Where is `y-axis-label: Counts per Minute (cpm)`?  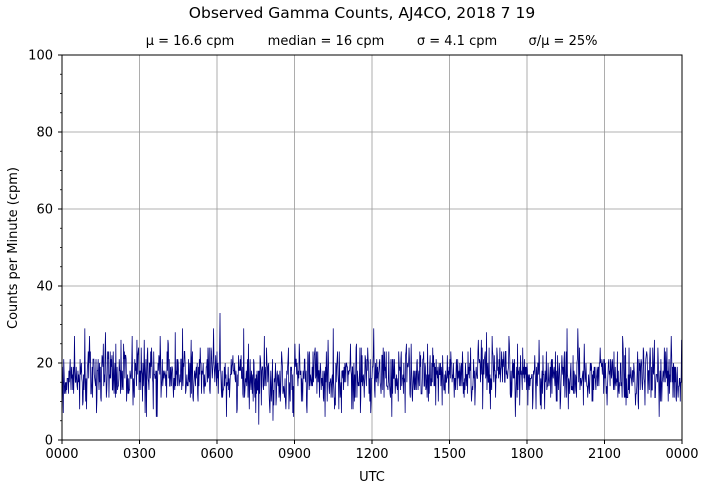 y-axis-label: Counts per Minute (cpm) is located at coordinates (13, 248).